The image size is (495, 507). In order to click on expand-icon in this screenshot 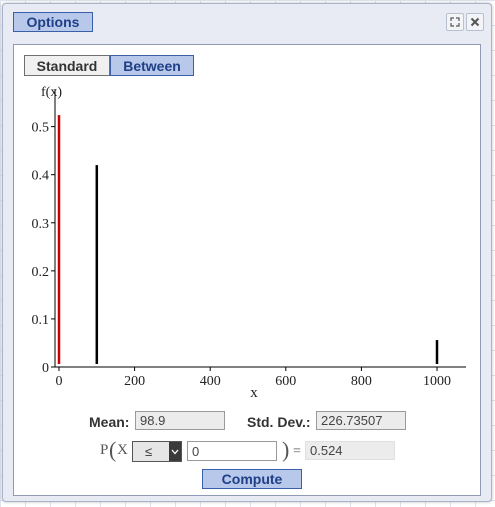, I will do `click(455, 22)`.